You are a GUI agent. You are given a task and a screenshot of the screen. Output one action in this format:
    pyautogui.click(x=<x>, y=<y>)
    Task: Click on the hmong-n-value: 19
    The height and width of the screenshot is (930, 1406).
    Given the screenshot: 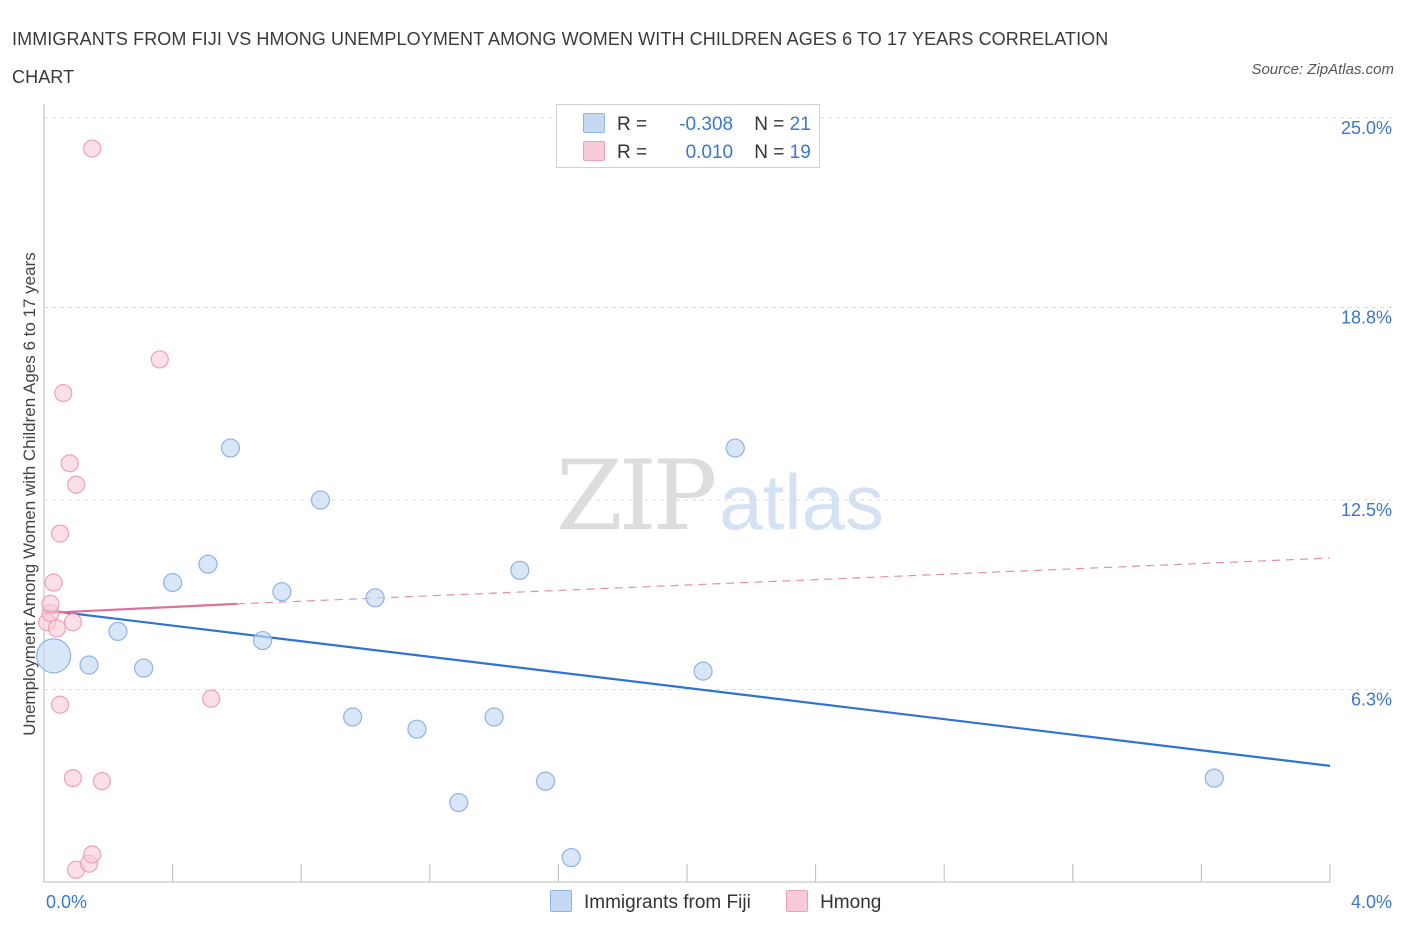 What is the action you would take?
    pyautogui.click(x=800, y=152)
    